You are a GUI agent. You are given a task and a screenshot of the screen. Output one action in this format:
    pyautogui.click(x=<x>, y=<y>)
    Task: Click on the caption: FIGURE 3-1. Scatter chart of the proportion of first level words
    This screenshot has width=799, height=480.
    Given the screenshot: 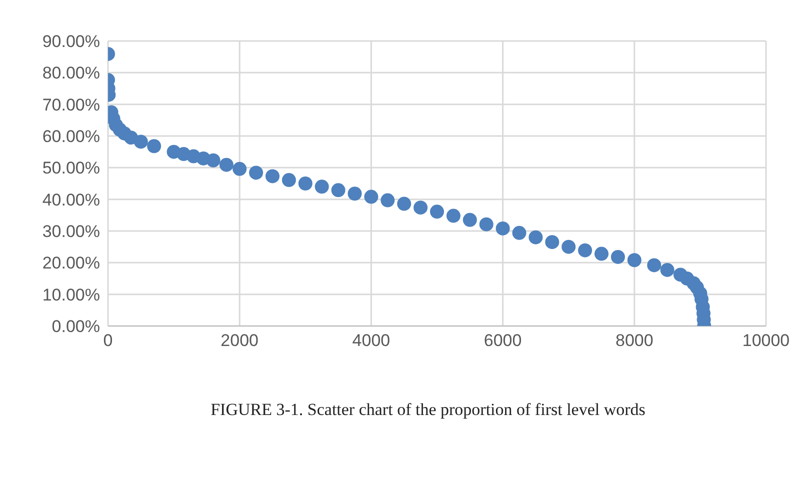 What is the action you would take?
    pyautogui.click(x=428, y=410)
    